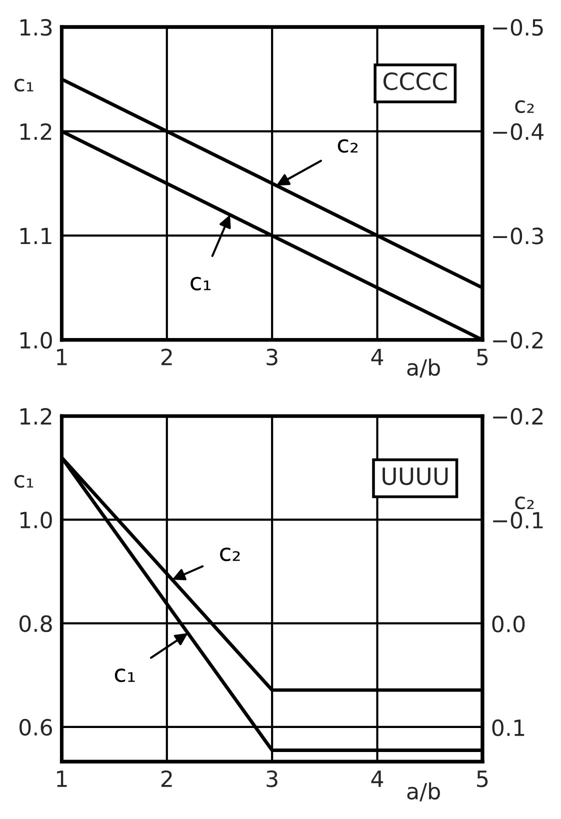 This screenshot has height=819, width=561. Describe the element at coordinates (508, 624) in the screenshot. I see `y2-tick-label: 0.0` at that location.